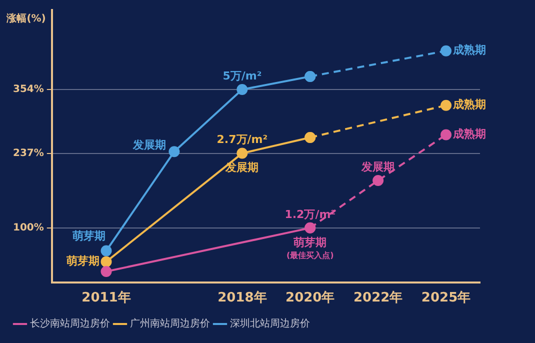  Describe the element at coordinates (26, 18) in the screenshot. I see `y-axis-title: 涨幅(%)` at that location.